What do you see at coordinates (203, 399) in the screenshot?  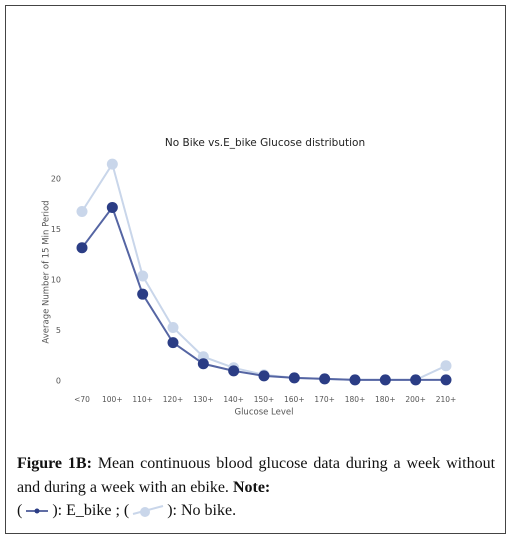 I see `x-tick-label: 130+` at bounding box center [203, 399].